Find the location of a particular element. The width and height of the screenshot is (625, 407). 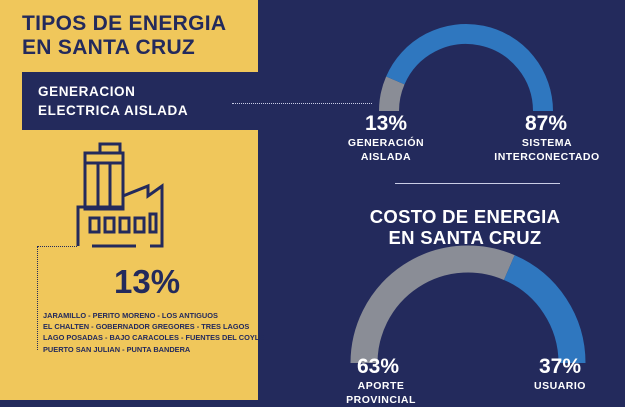

gauge2-label-b-line1: USUARIO is located at coordinates (560, 387).